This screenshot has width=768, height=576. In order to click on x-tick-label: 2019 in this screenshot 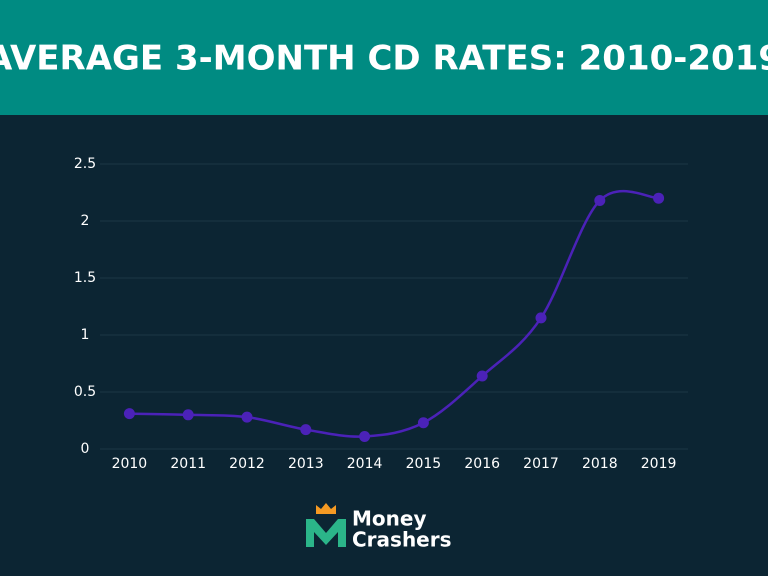, I will do `click(659, 464)`.